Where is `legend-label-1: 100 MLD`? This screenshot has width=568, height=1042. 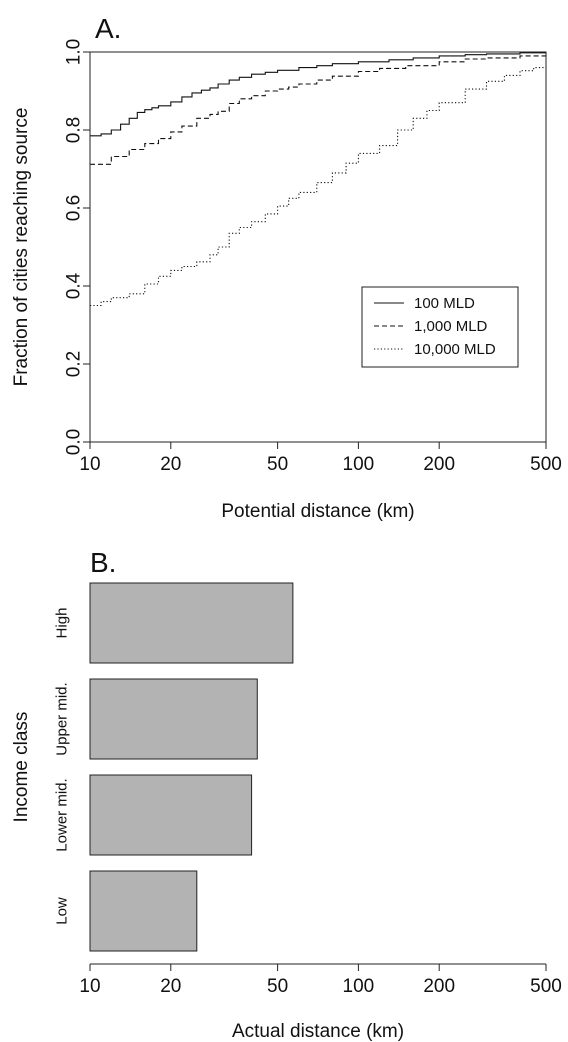 legend-label-1: 100 MLD is located at coordinates (444, 303).